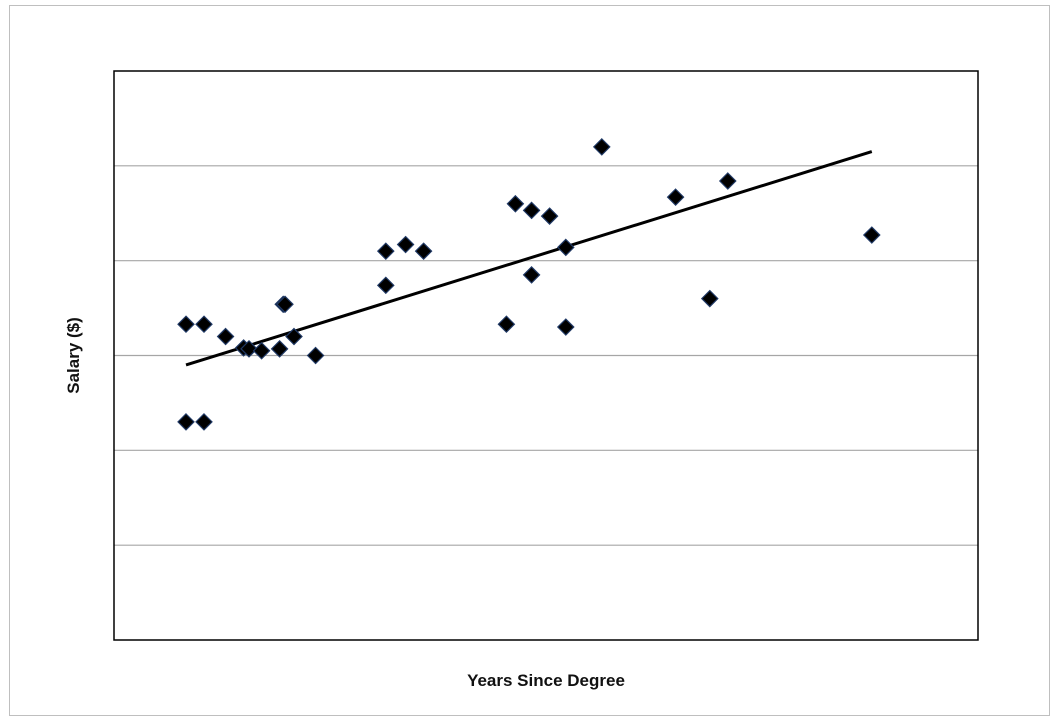 The width and height of the screenshot is (1054, 719). What do you see at coordinates (73, 355) in the screenshot?
I see `y-axis-label: Salary ($)` at bounding box center [73, 355].